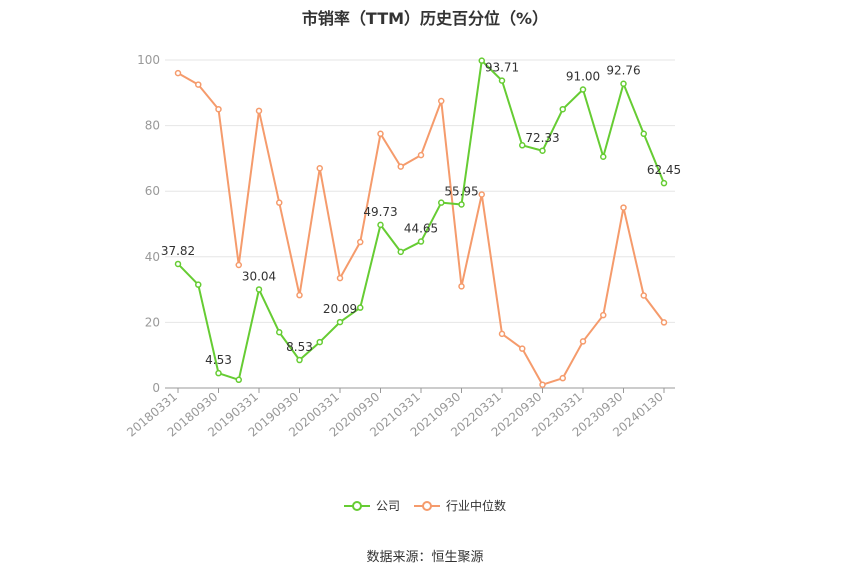  I want to click on data-label: 62.45, so click(664, 170).